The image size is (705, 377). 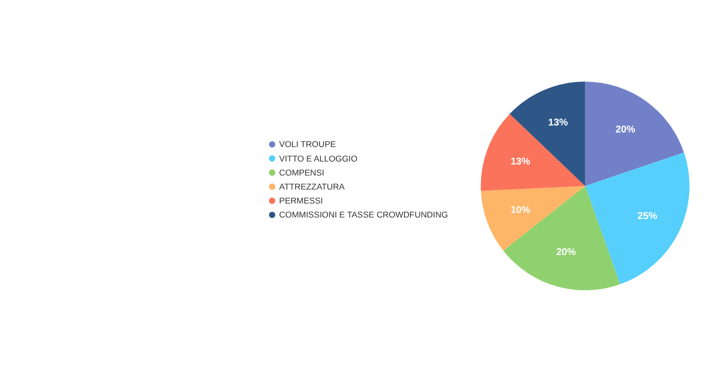 I want to click on legend-label: ATTREZZATURA, so click(x=312, y=186).